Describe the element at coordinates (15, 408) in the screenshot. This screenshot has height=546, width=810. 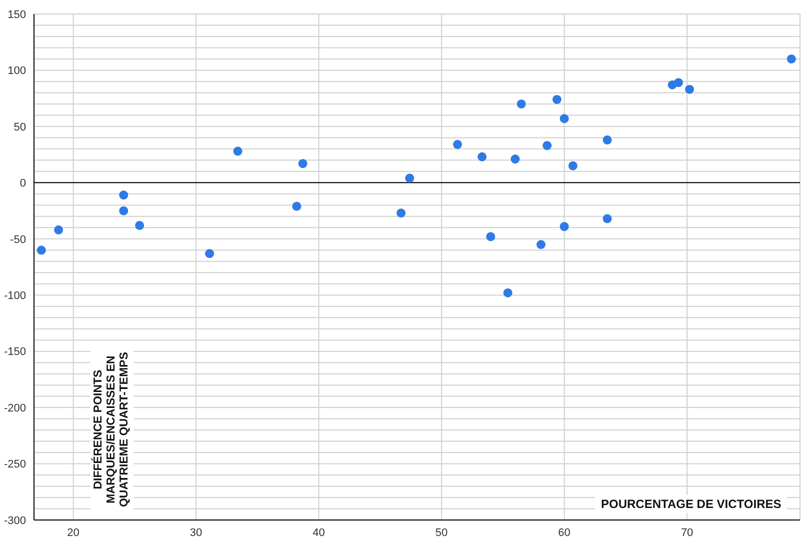
I see `y-tick-label: -200` at that location.